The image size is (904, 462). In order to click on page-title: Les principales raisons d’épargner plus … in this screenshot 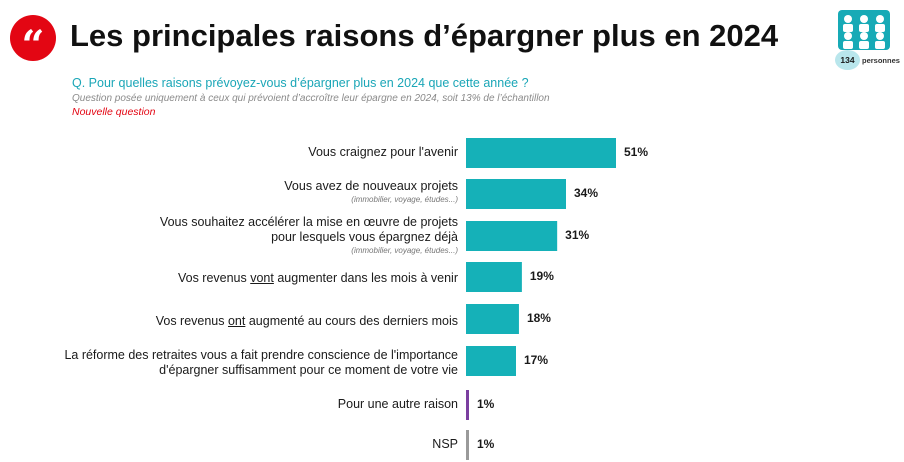, I will do `click(424, 35)`.